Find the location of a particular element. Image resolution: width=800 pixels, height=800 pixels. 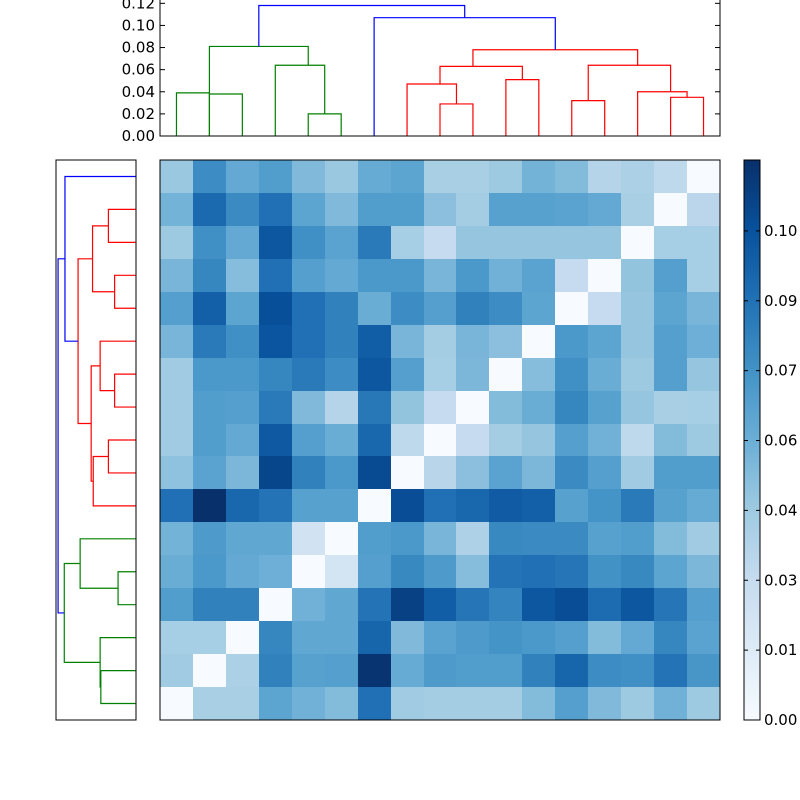

top-dendrogram-tick-label: 0.00 is located at coordinates (138, 136).